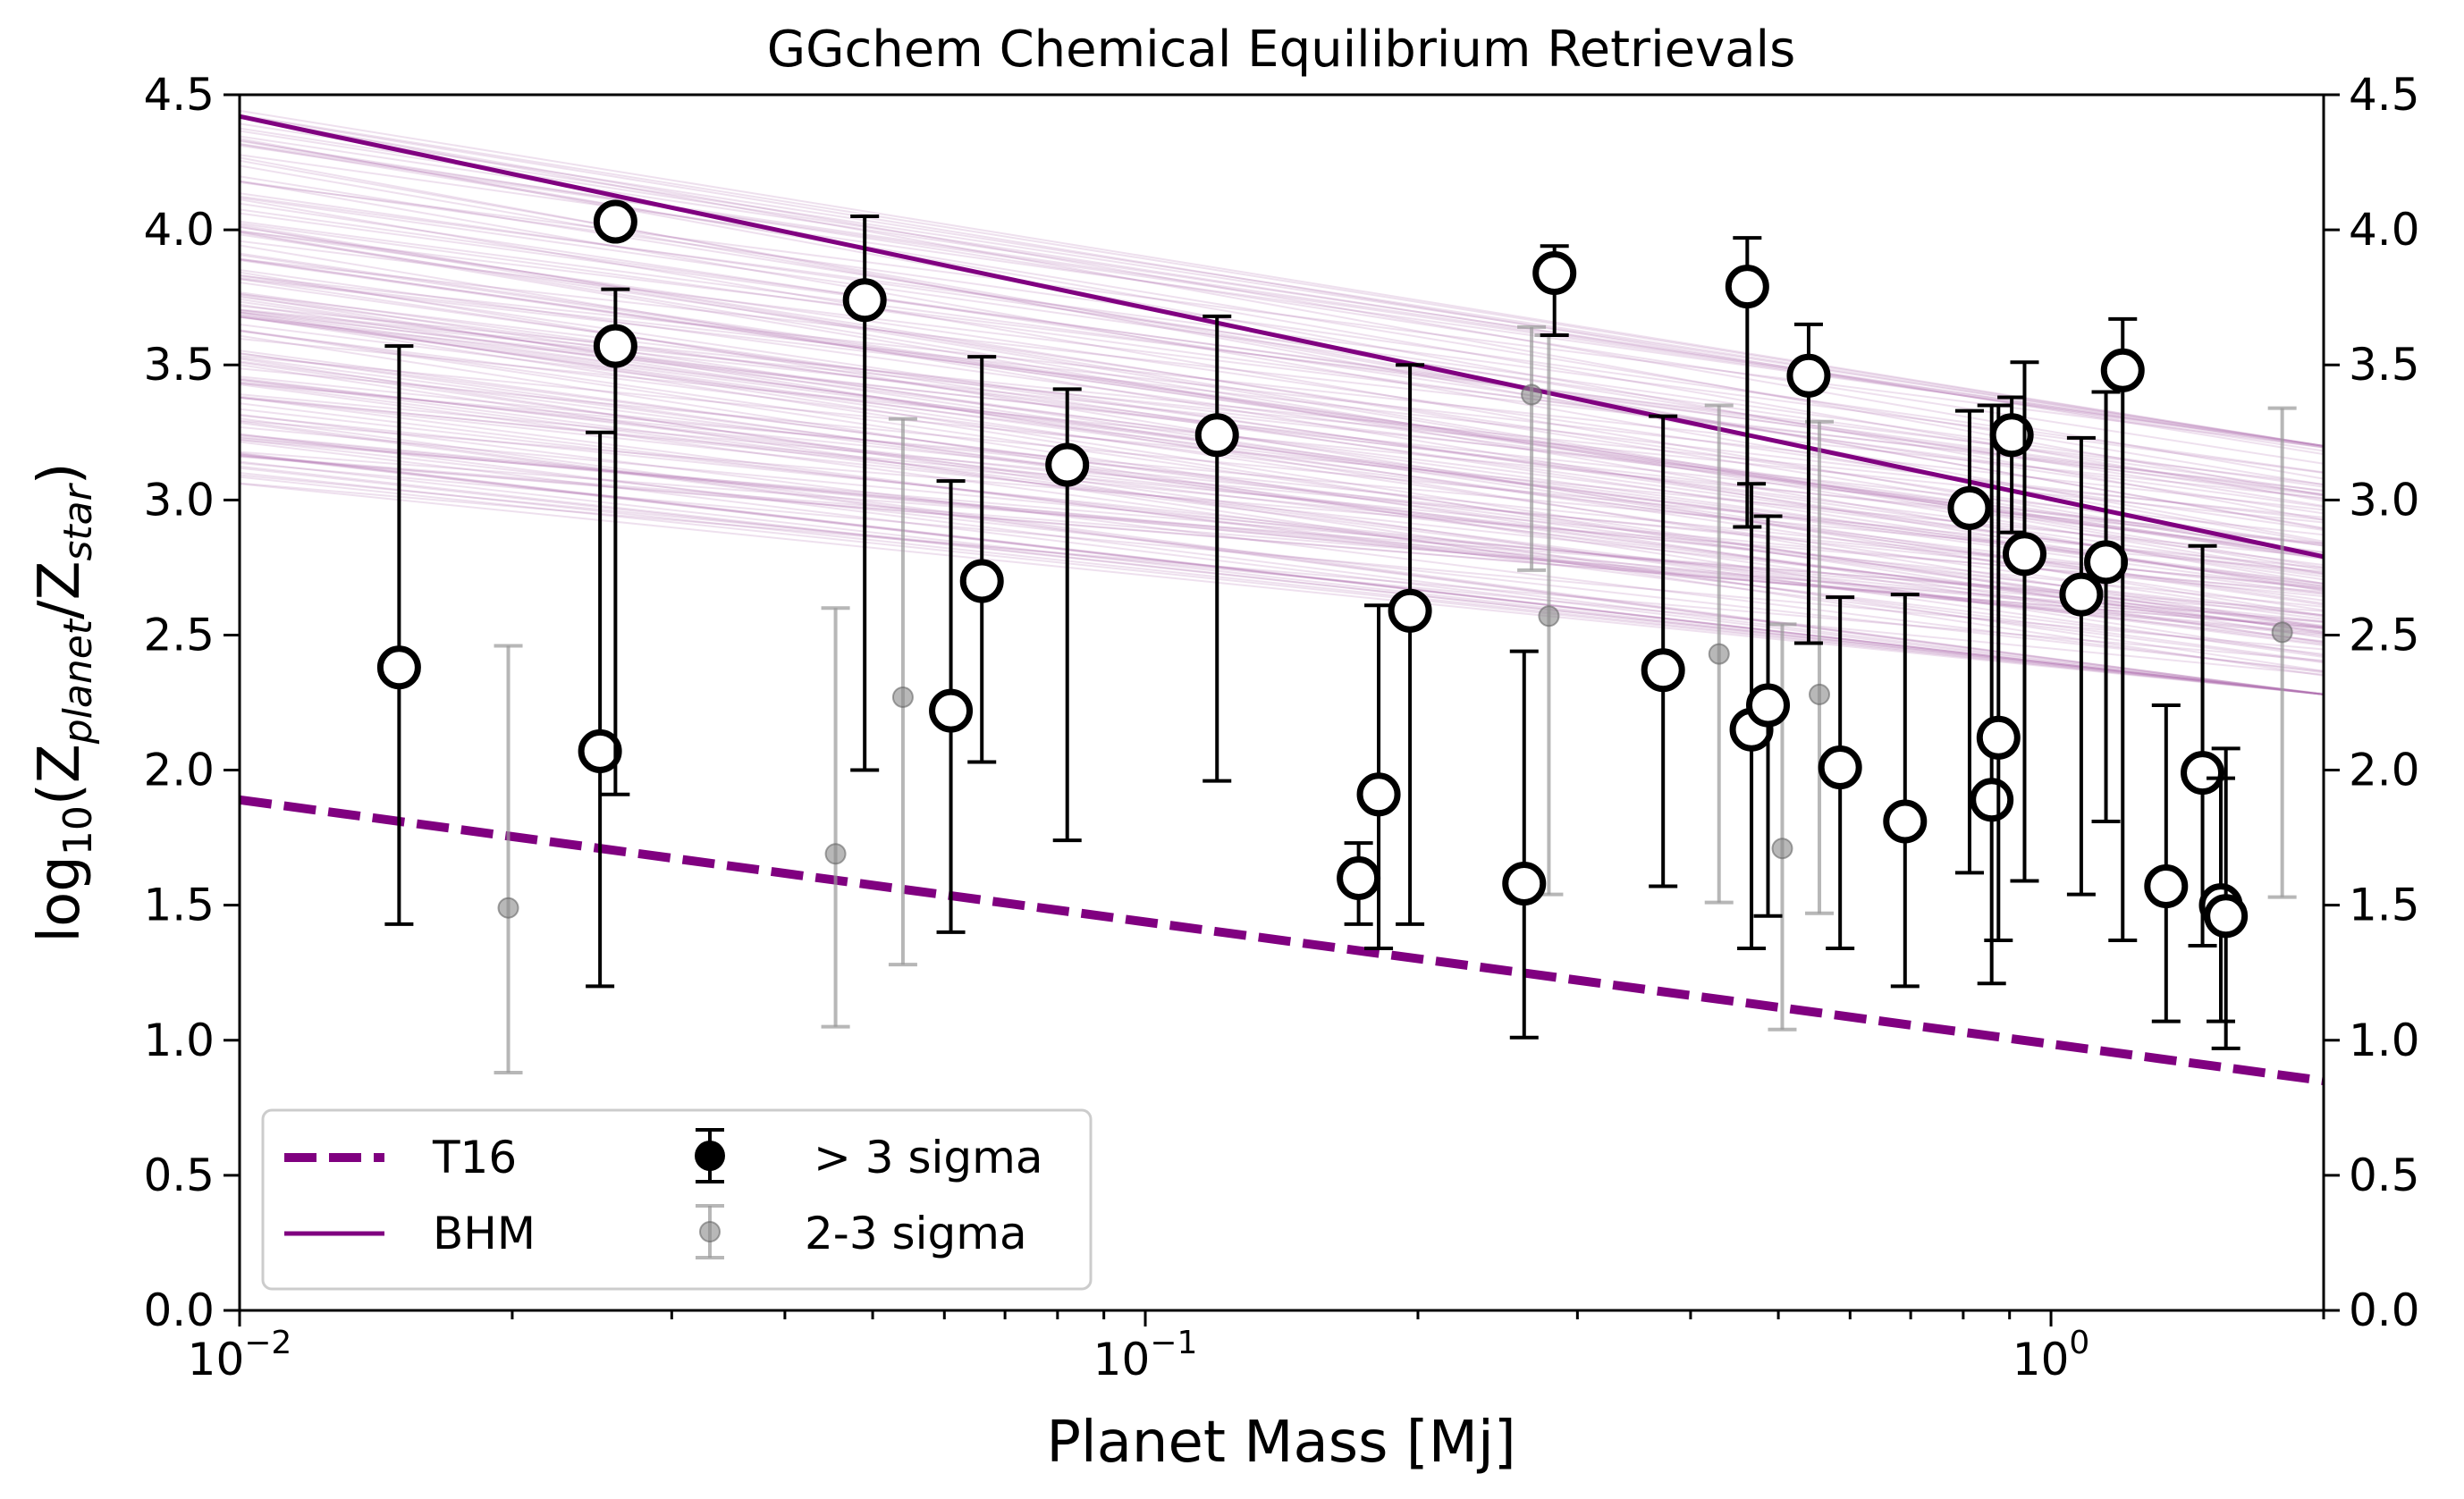 Image resolution: width=2464 pixels, height=1499 pixels. Describe the element at coordinates (2384, 365) in the screenshot. I see `y-tick-label-right: 3.5` at that location.